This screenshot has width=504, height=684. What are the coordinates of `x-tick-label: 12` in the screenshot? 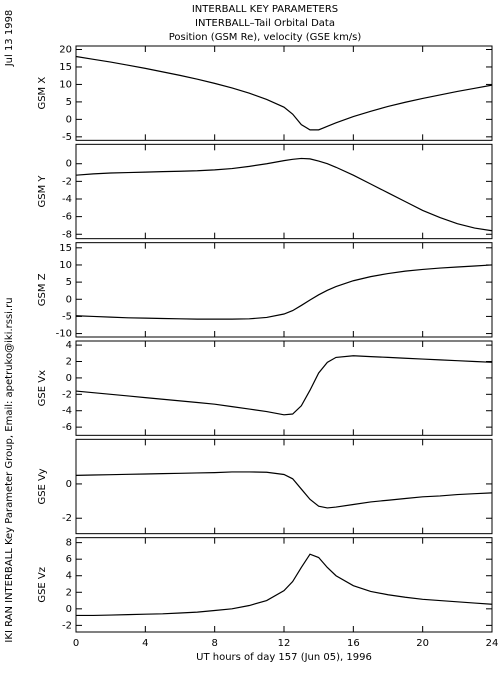 It's located at (284, 643).